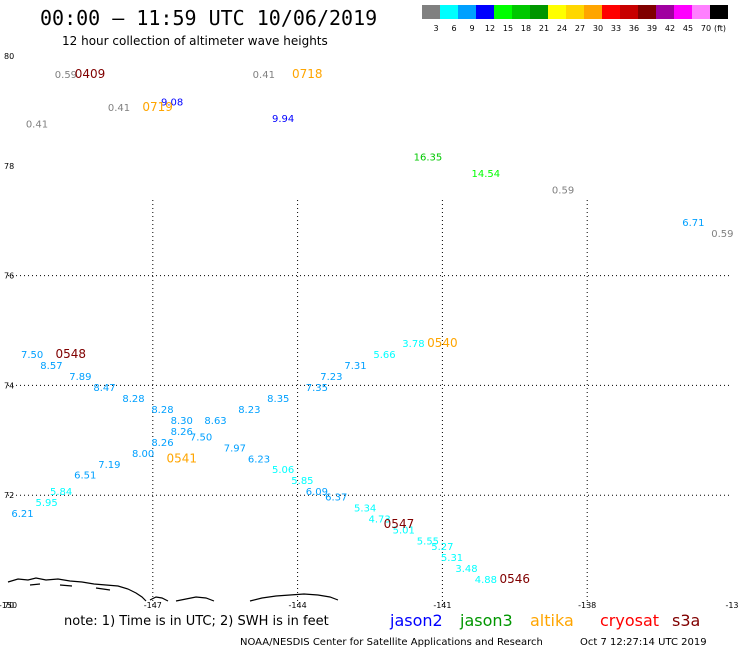 This screenshot has width=740, height=650. I want to click on pass-time-label: 0718, so click(307, 74).